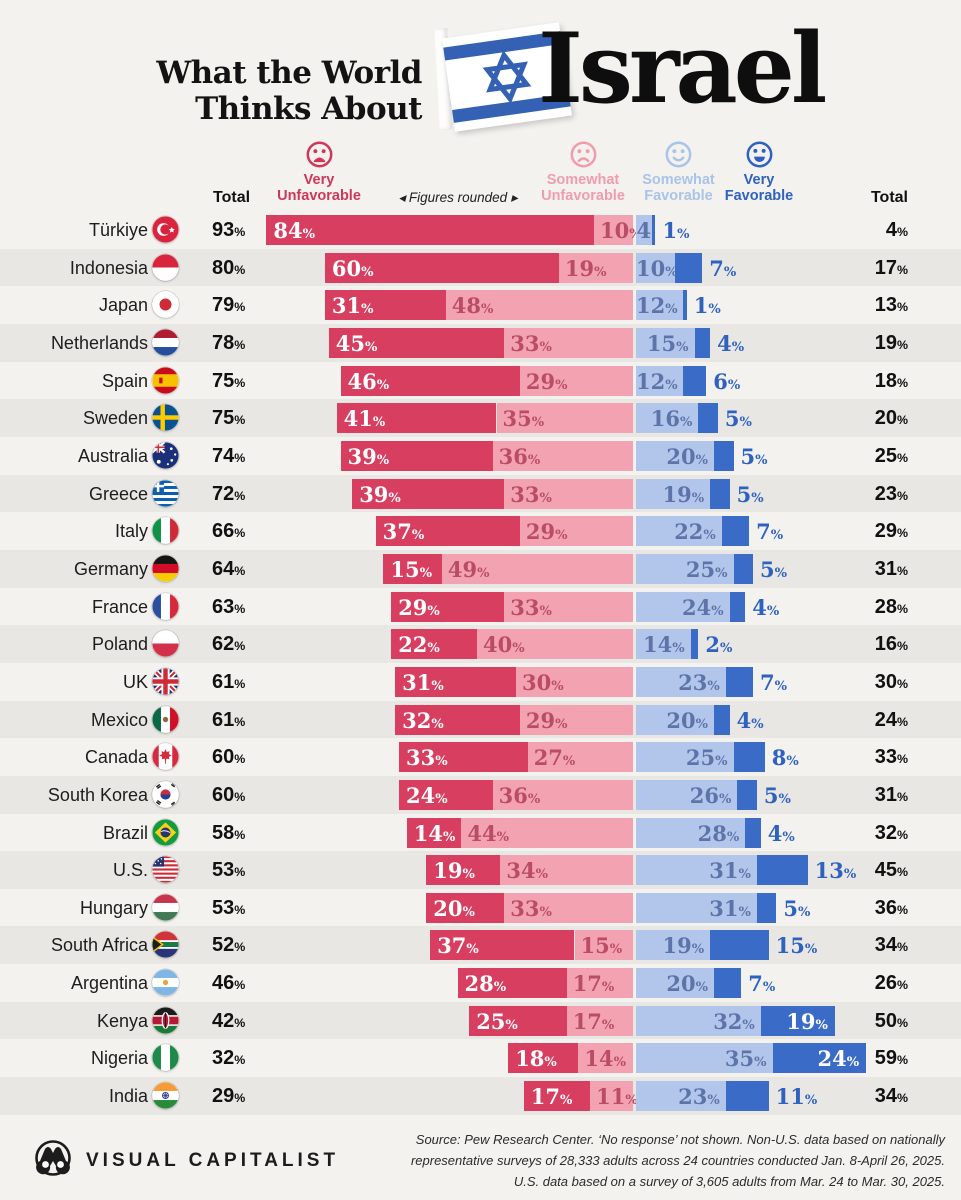  Describe the element at coordinates (835, 871) in the screenshot. I see `very-favorable-value: 13%` at that location.